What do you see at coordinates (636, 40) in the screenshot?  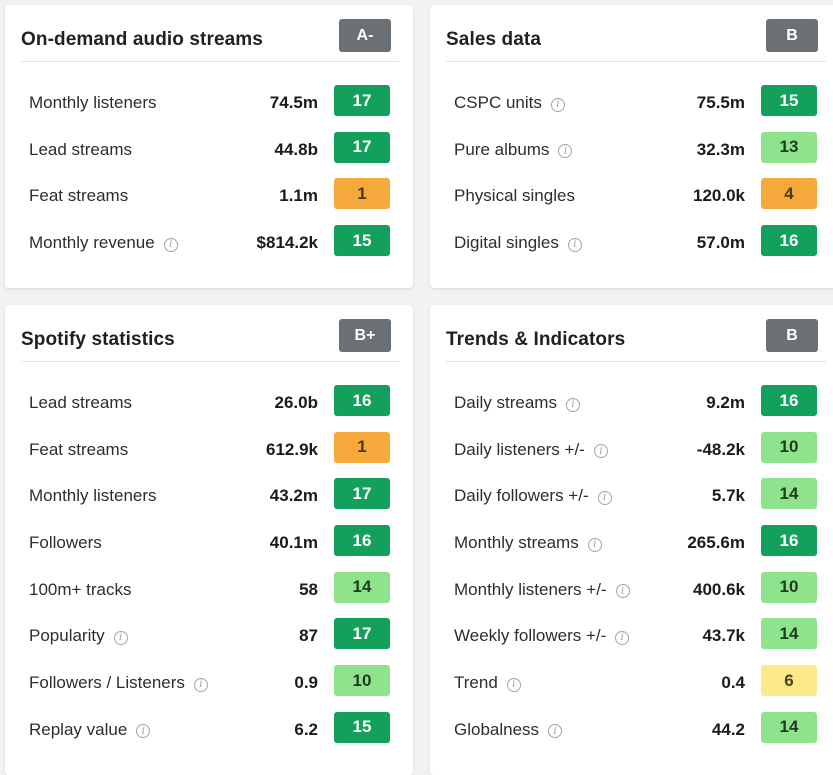 I see `card-header: Sales data B` at bounding box center [636, 40].